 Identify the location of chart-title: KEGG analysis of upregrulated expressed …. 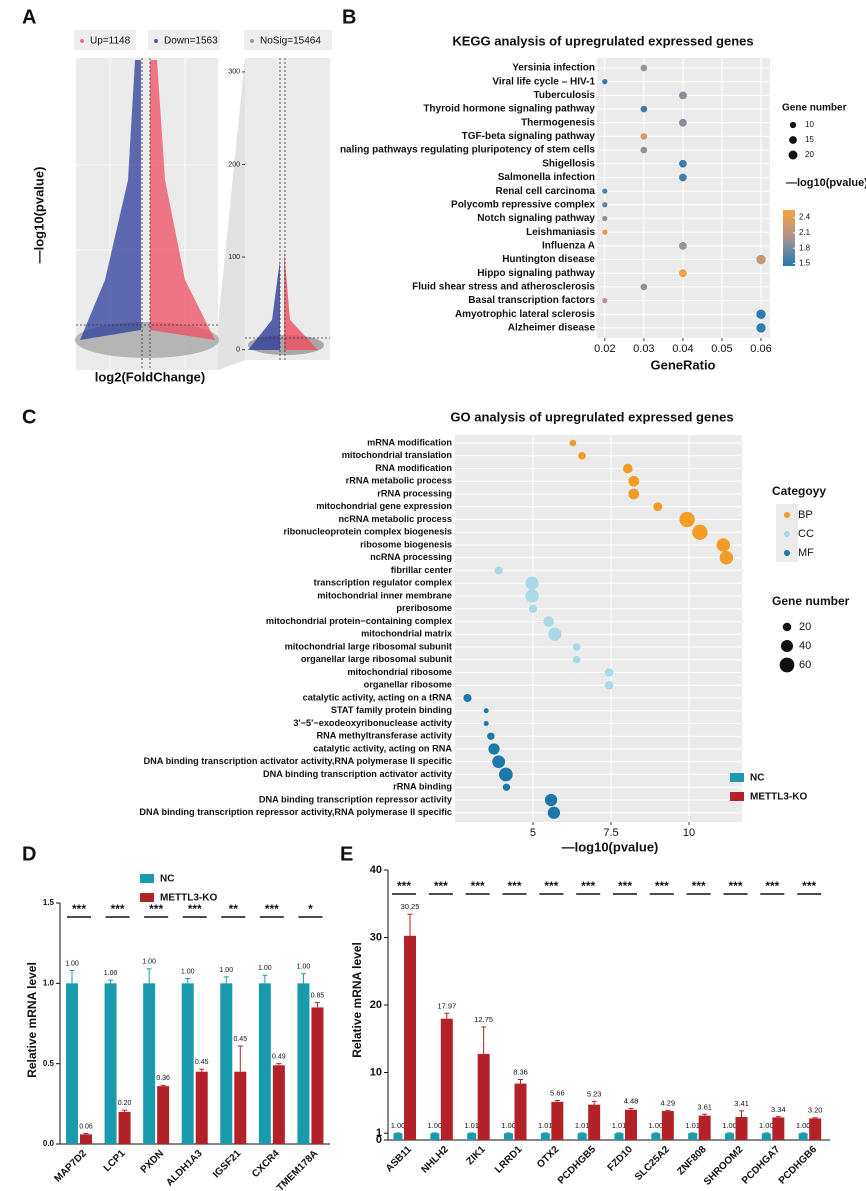
(602, 40).